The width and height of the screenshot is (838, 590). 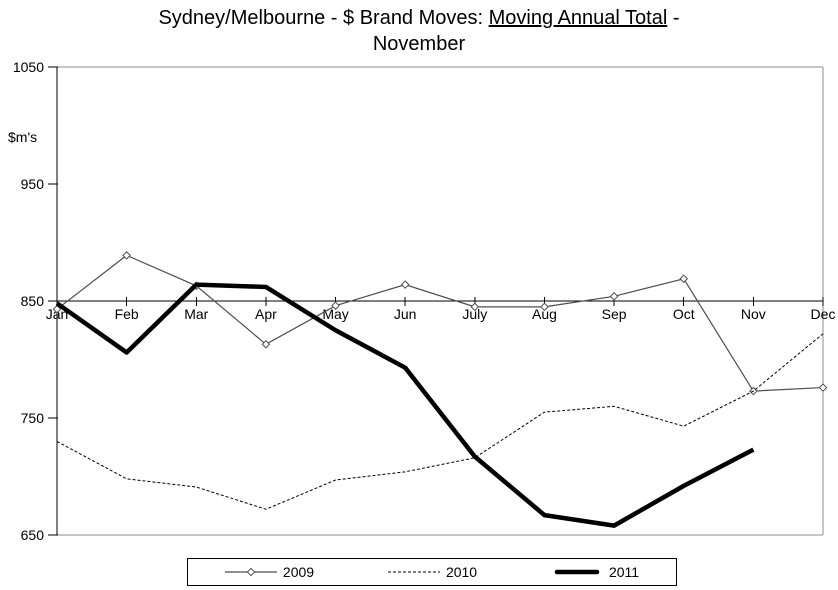 I want to click on chart-title-line2: November, so click(x=419, y=44).